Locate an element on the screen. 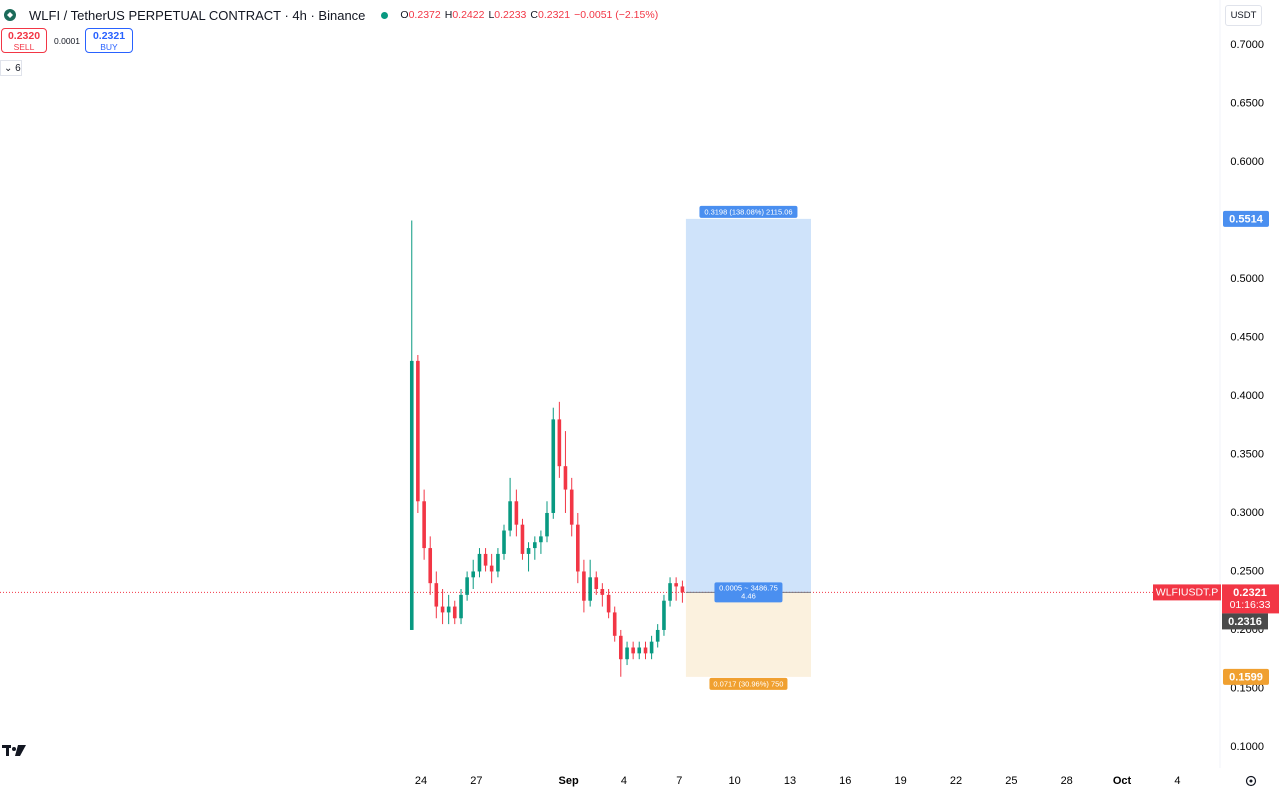 This screenshot has width=1280, height=789. y-tick-label: 0.2500 is located at coordinates (1247, 571).